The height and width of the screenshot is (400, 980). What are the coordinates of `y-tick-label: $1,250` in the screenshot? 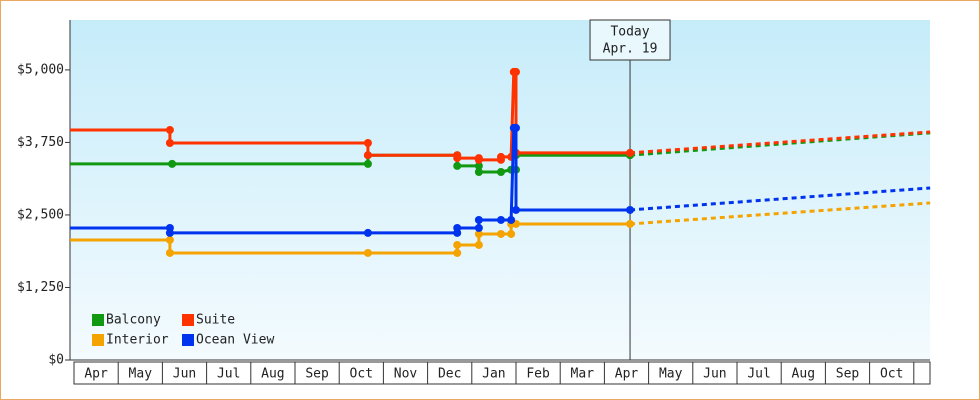 It's located at (40, 287).